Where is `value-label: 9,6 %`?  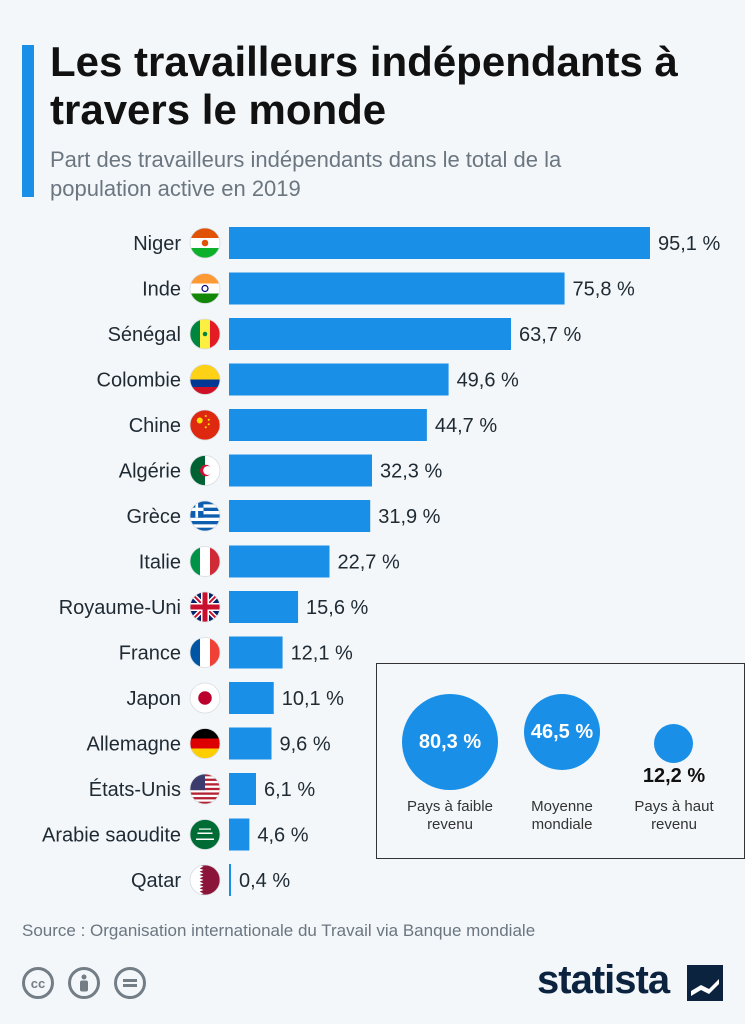
value-label: 9,6 % is located at coordinates (304, 745).